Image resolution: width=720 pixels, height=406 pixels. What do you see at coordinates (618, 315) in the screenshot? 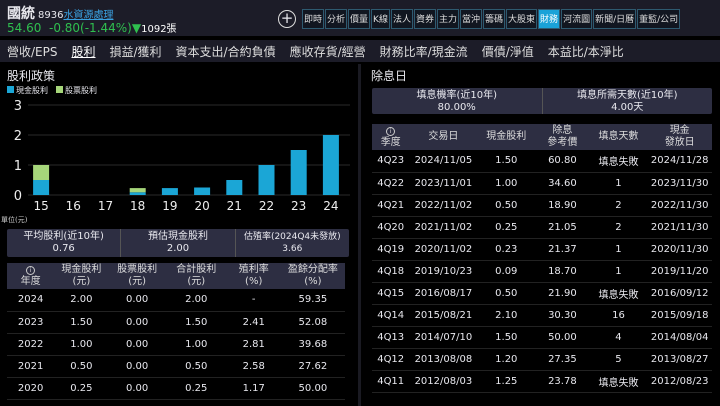
I see `table-cell: 16` at bounding box center [618, 315].